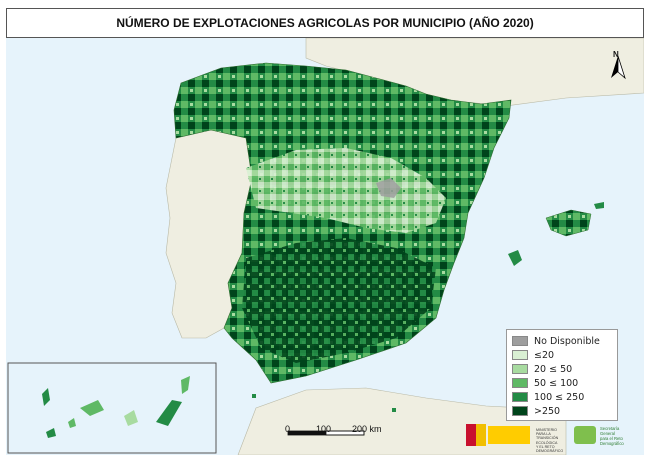 This screenshot has height=459, width=650. Describe the element at coordinates (51, 433) in the screenshot. I see `canary-hierro` at that location.